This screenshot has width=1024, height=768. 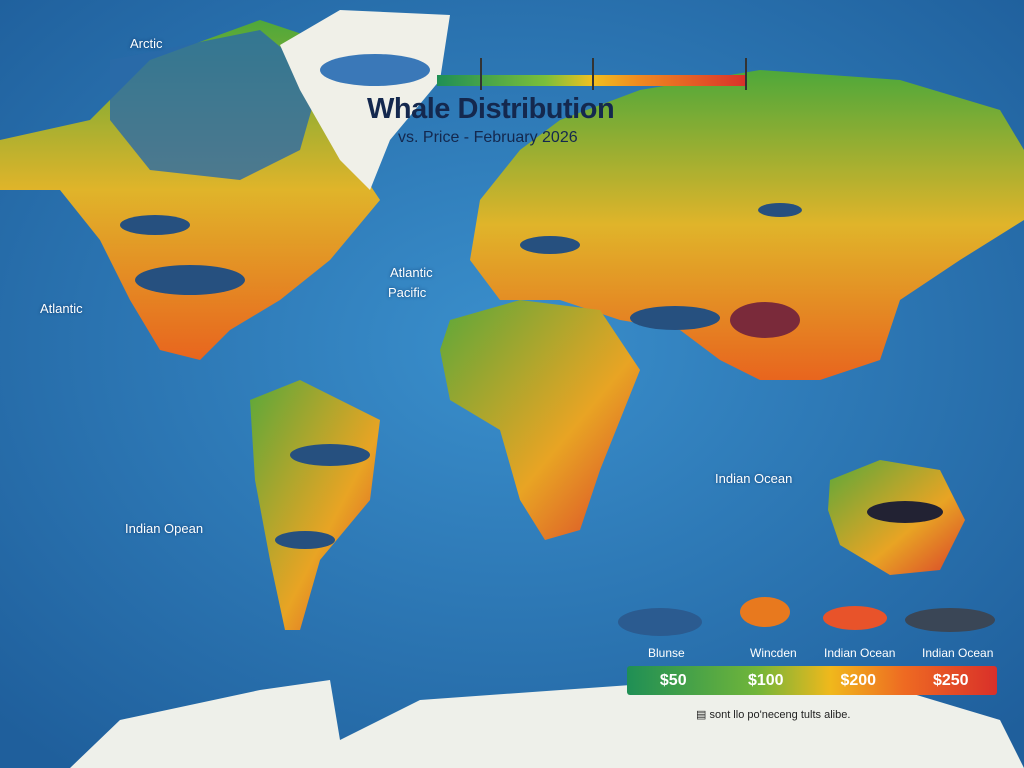 What do you see at coordinates (812, 680) in the screenshot?
I see `price-legend-bar: $50 $100 $200 $250` at bounding box center [812, 680].